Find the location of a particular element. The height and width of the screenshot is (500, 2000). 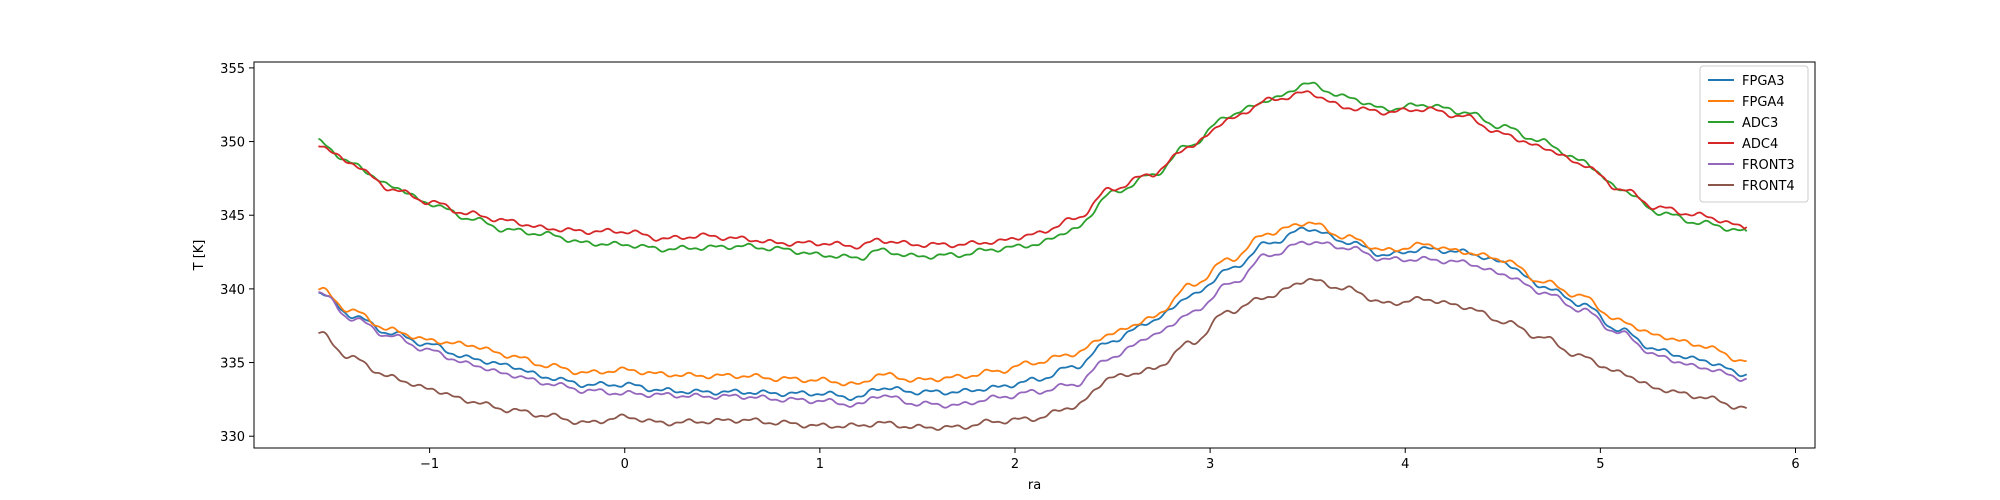

legend-entry-label: FPGA3 is located at coordinates (1763, 81).